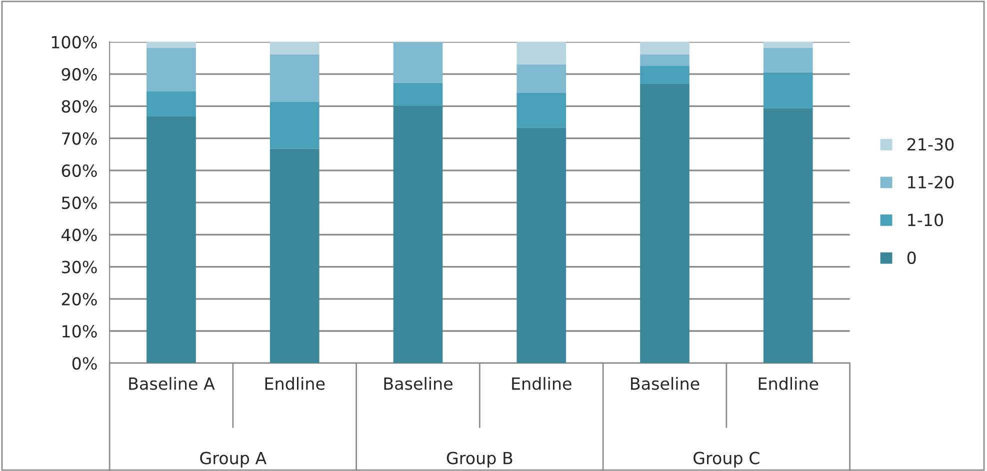 The height and width of the screenshot is (471, 987). I want to click on text: Group B, so click(479, 460).